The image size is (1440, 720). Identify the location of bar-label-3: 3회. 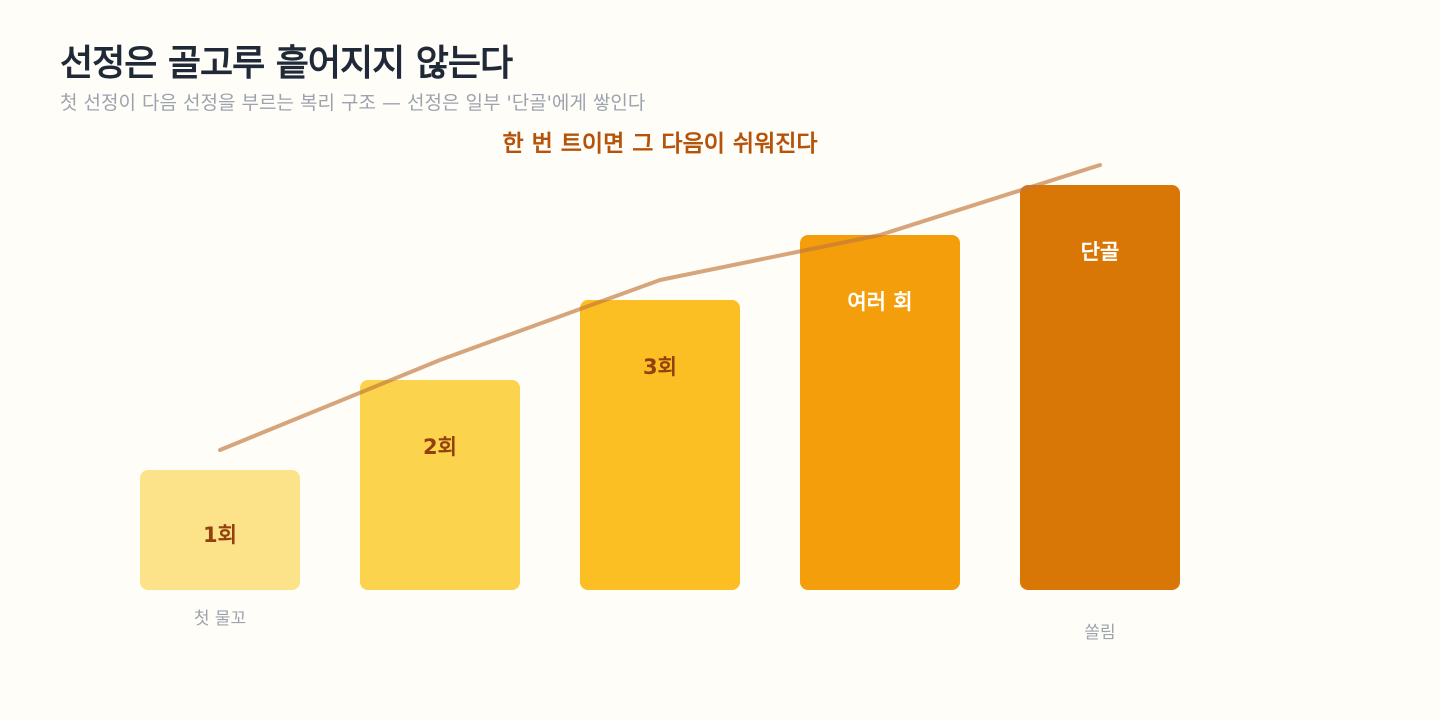
(660, 367).